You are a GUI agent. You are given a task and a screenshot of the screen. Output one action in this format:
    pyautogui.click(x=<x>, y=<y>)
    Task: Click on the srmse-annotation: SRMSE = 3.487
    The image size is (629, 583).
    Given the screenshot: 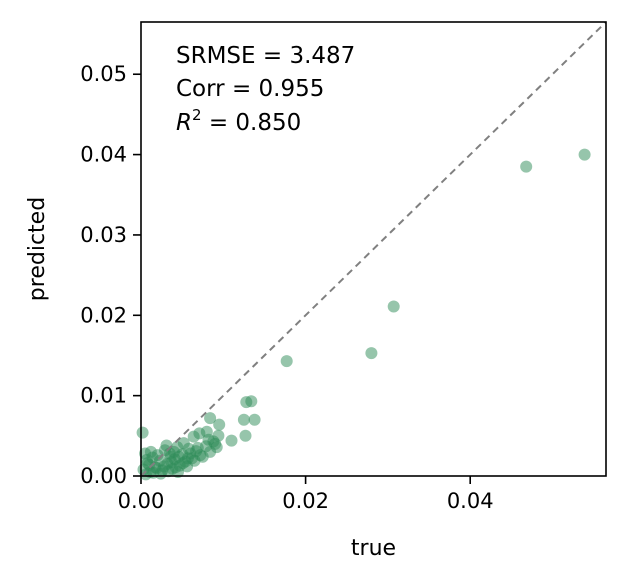 What is the action you would take?
    pyautogui.click(x=265, y=56)
    